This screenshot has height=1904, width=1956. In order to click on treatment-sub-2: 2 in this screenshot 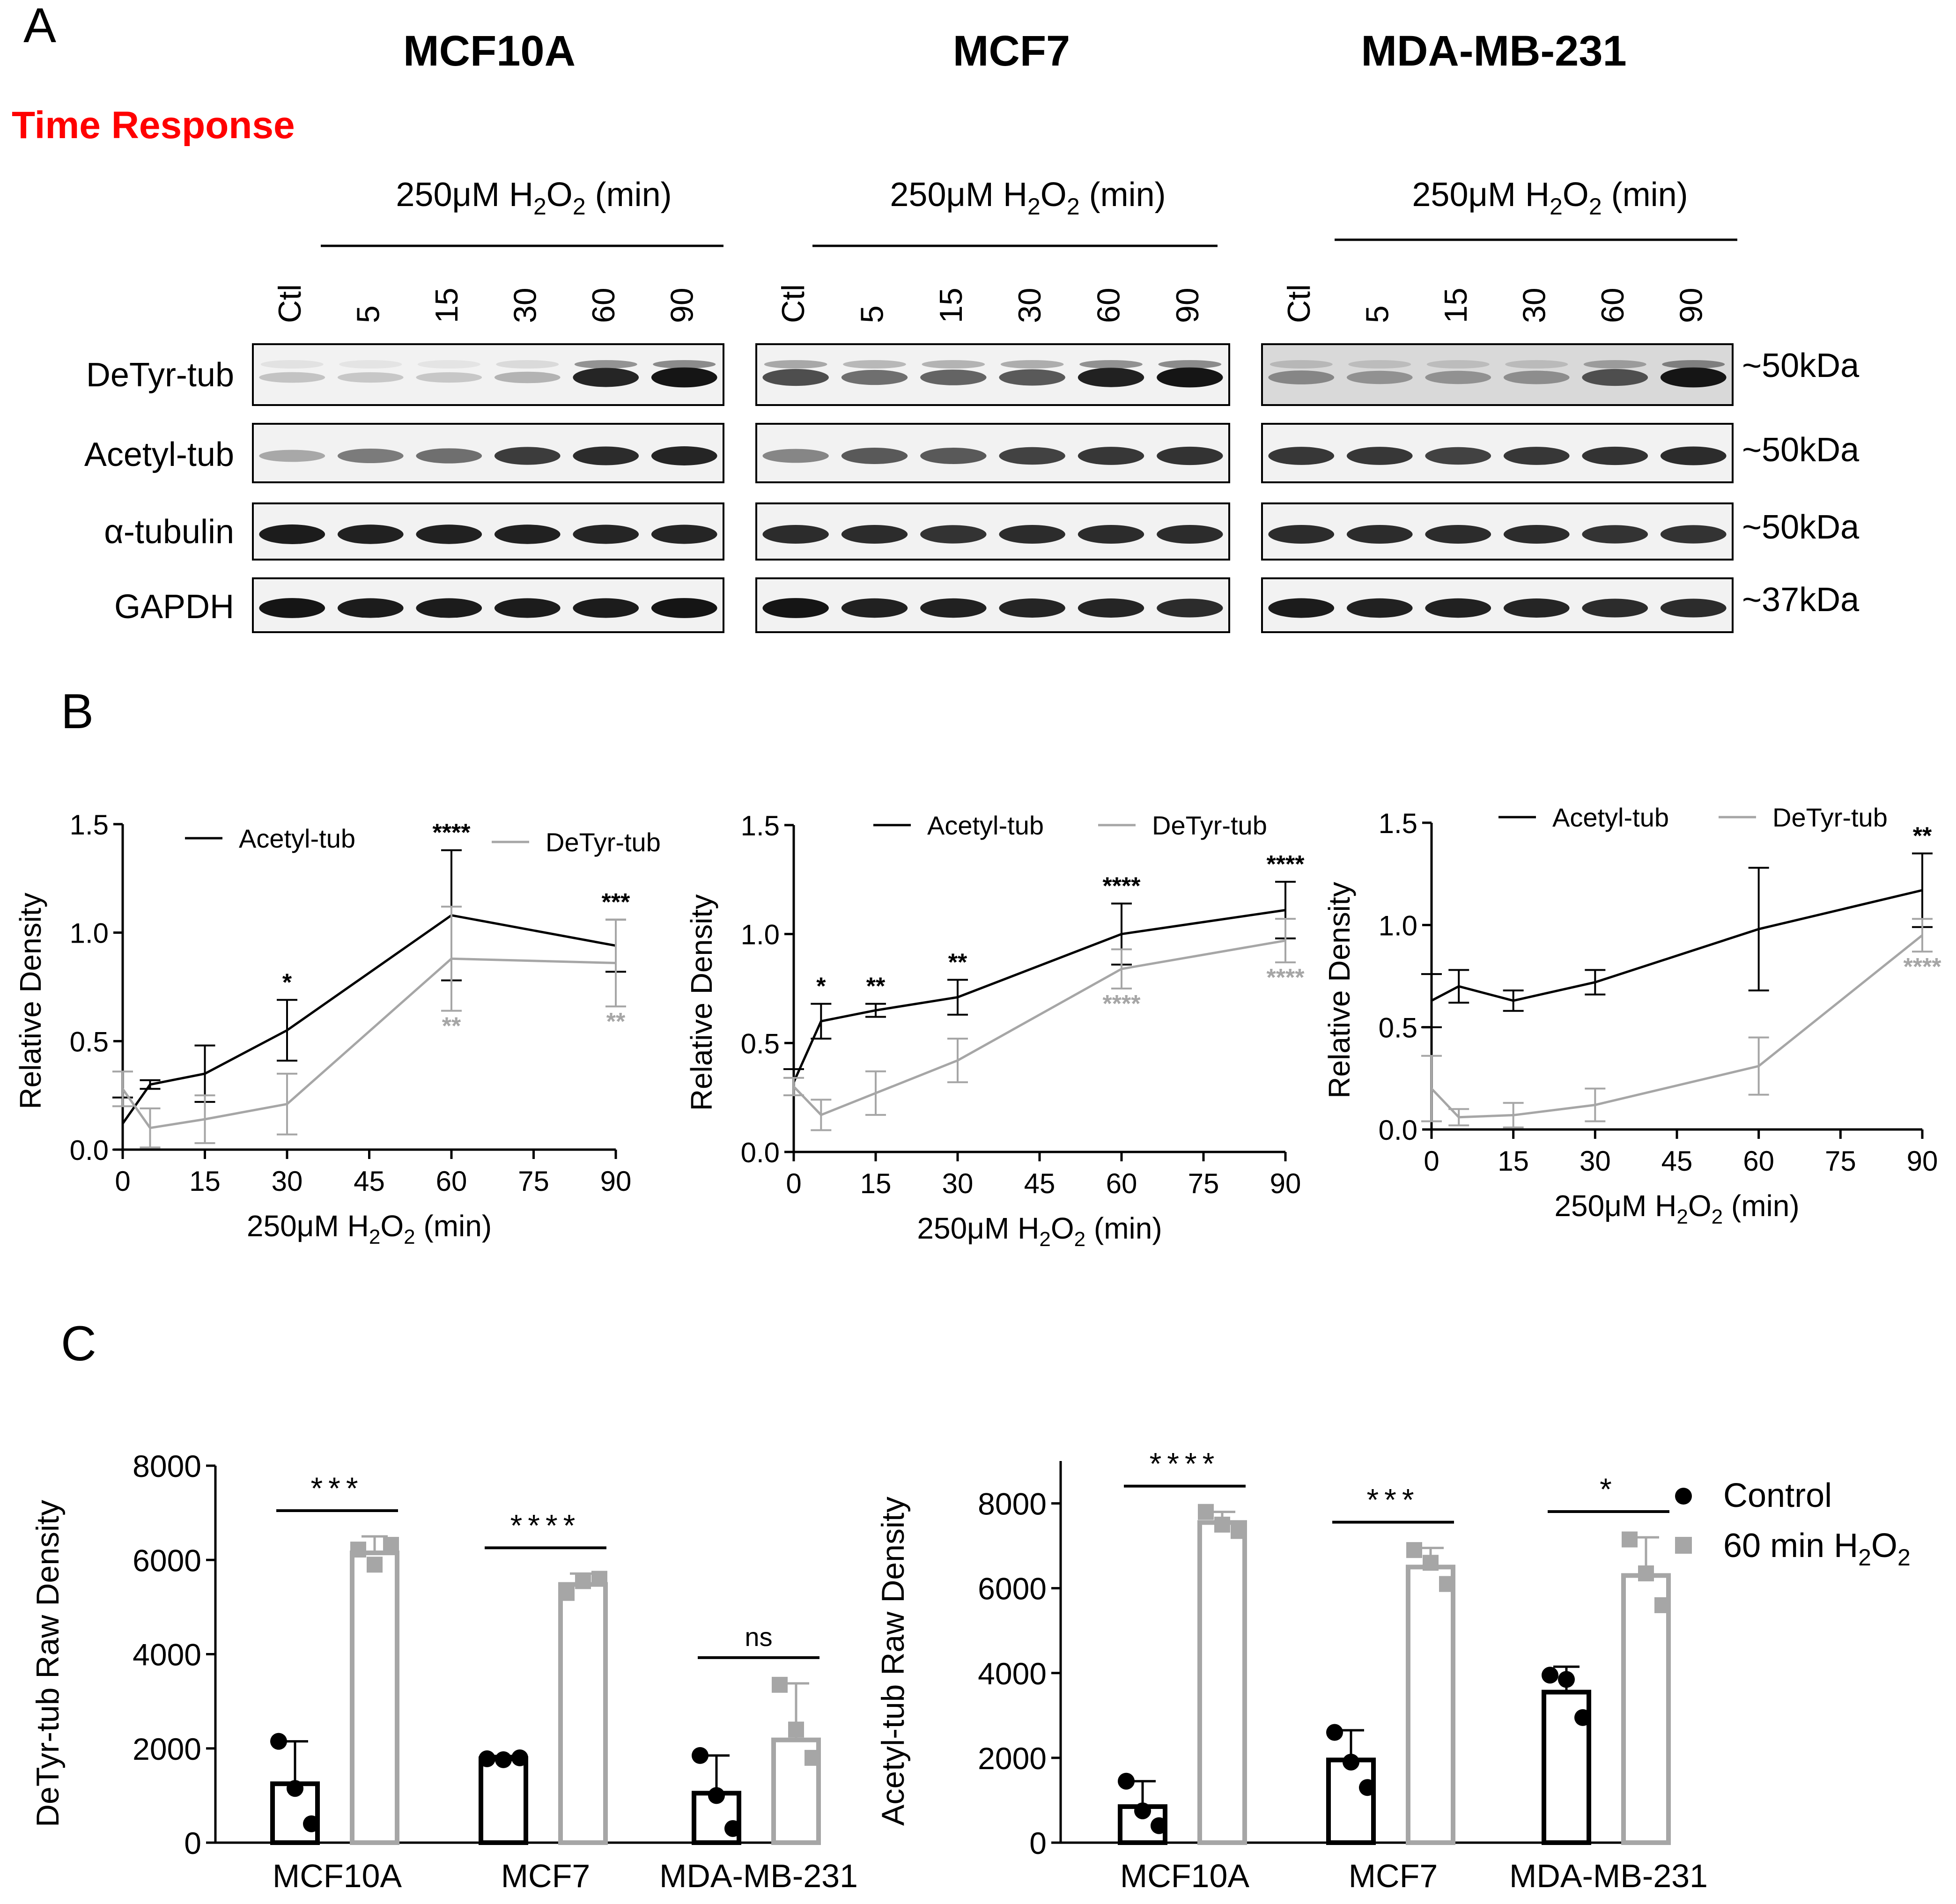, I will do `click(1595, 207)`.